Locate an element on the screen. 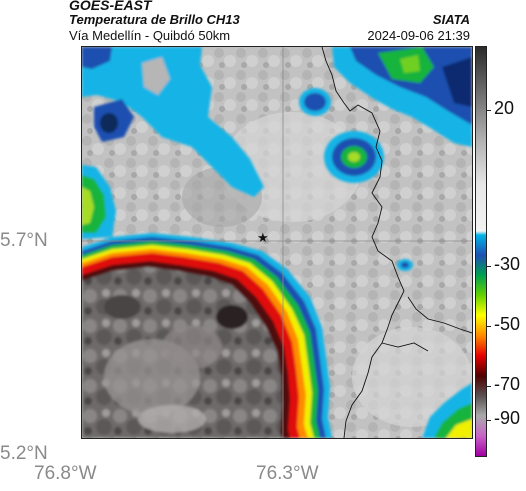 The width and height of the screenshot is (526, 491). cloud-cyan-nw is located at coordinates (173, 122).